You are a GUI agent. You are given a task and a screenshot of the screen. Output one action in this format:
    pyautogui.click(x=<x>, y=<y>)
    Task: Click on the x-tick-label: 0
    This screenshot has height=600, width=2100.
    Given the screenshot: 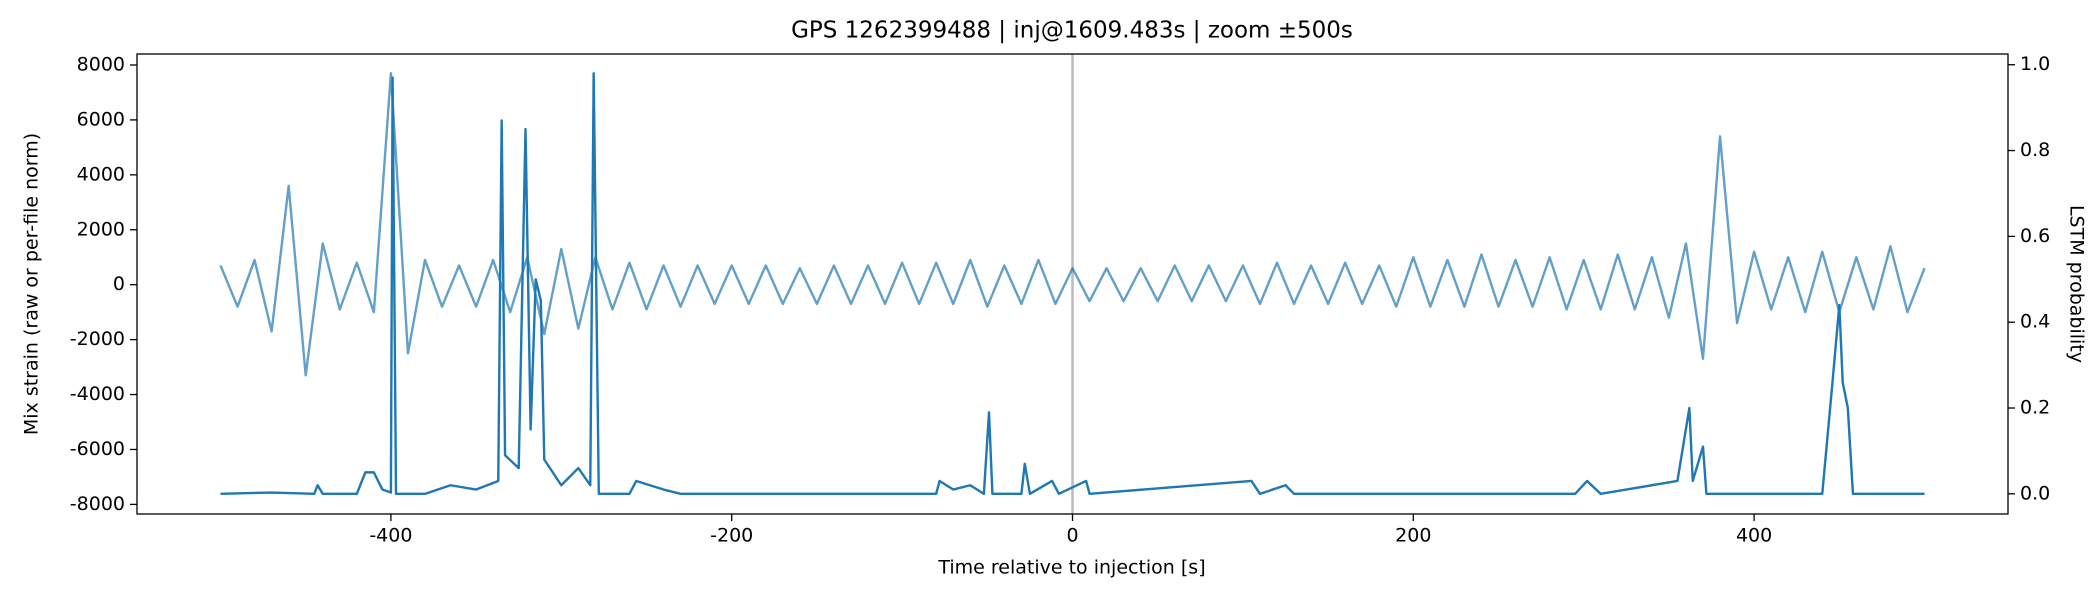 What is the action you would take?
    pyautogui.click(x=1072, y=536)
    